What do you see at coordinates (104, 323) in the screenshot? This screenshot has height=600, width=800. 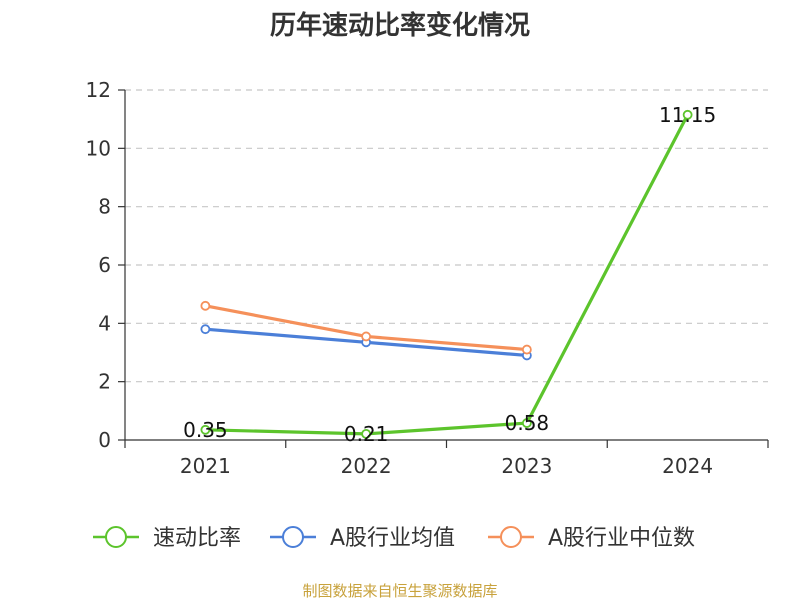 I see `y-tick-label-2: 4` at bounding box center [104, 323].